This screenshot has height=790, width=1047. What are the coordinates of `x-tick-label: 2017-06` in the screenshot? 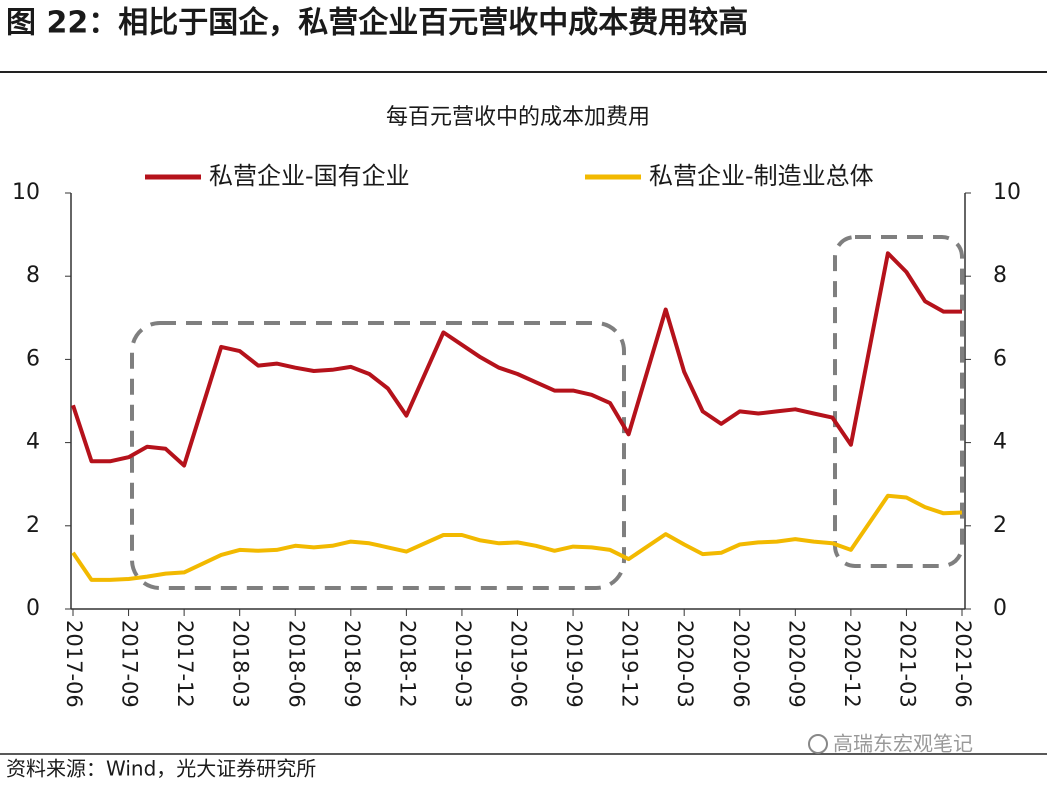 It's located at (74, 664).